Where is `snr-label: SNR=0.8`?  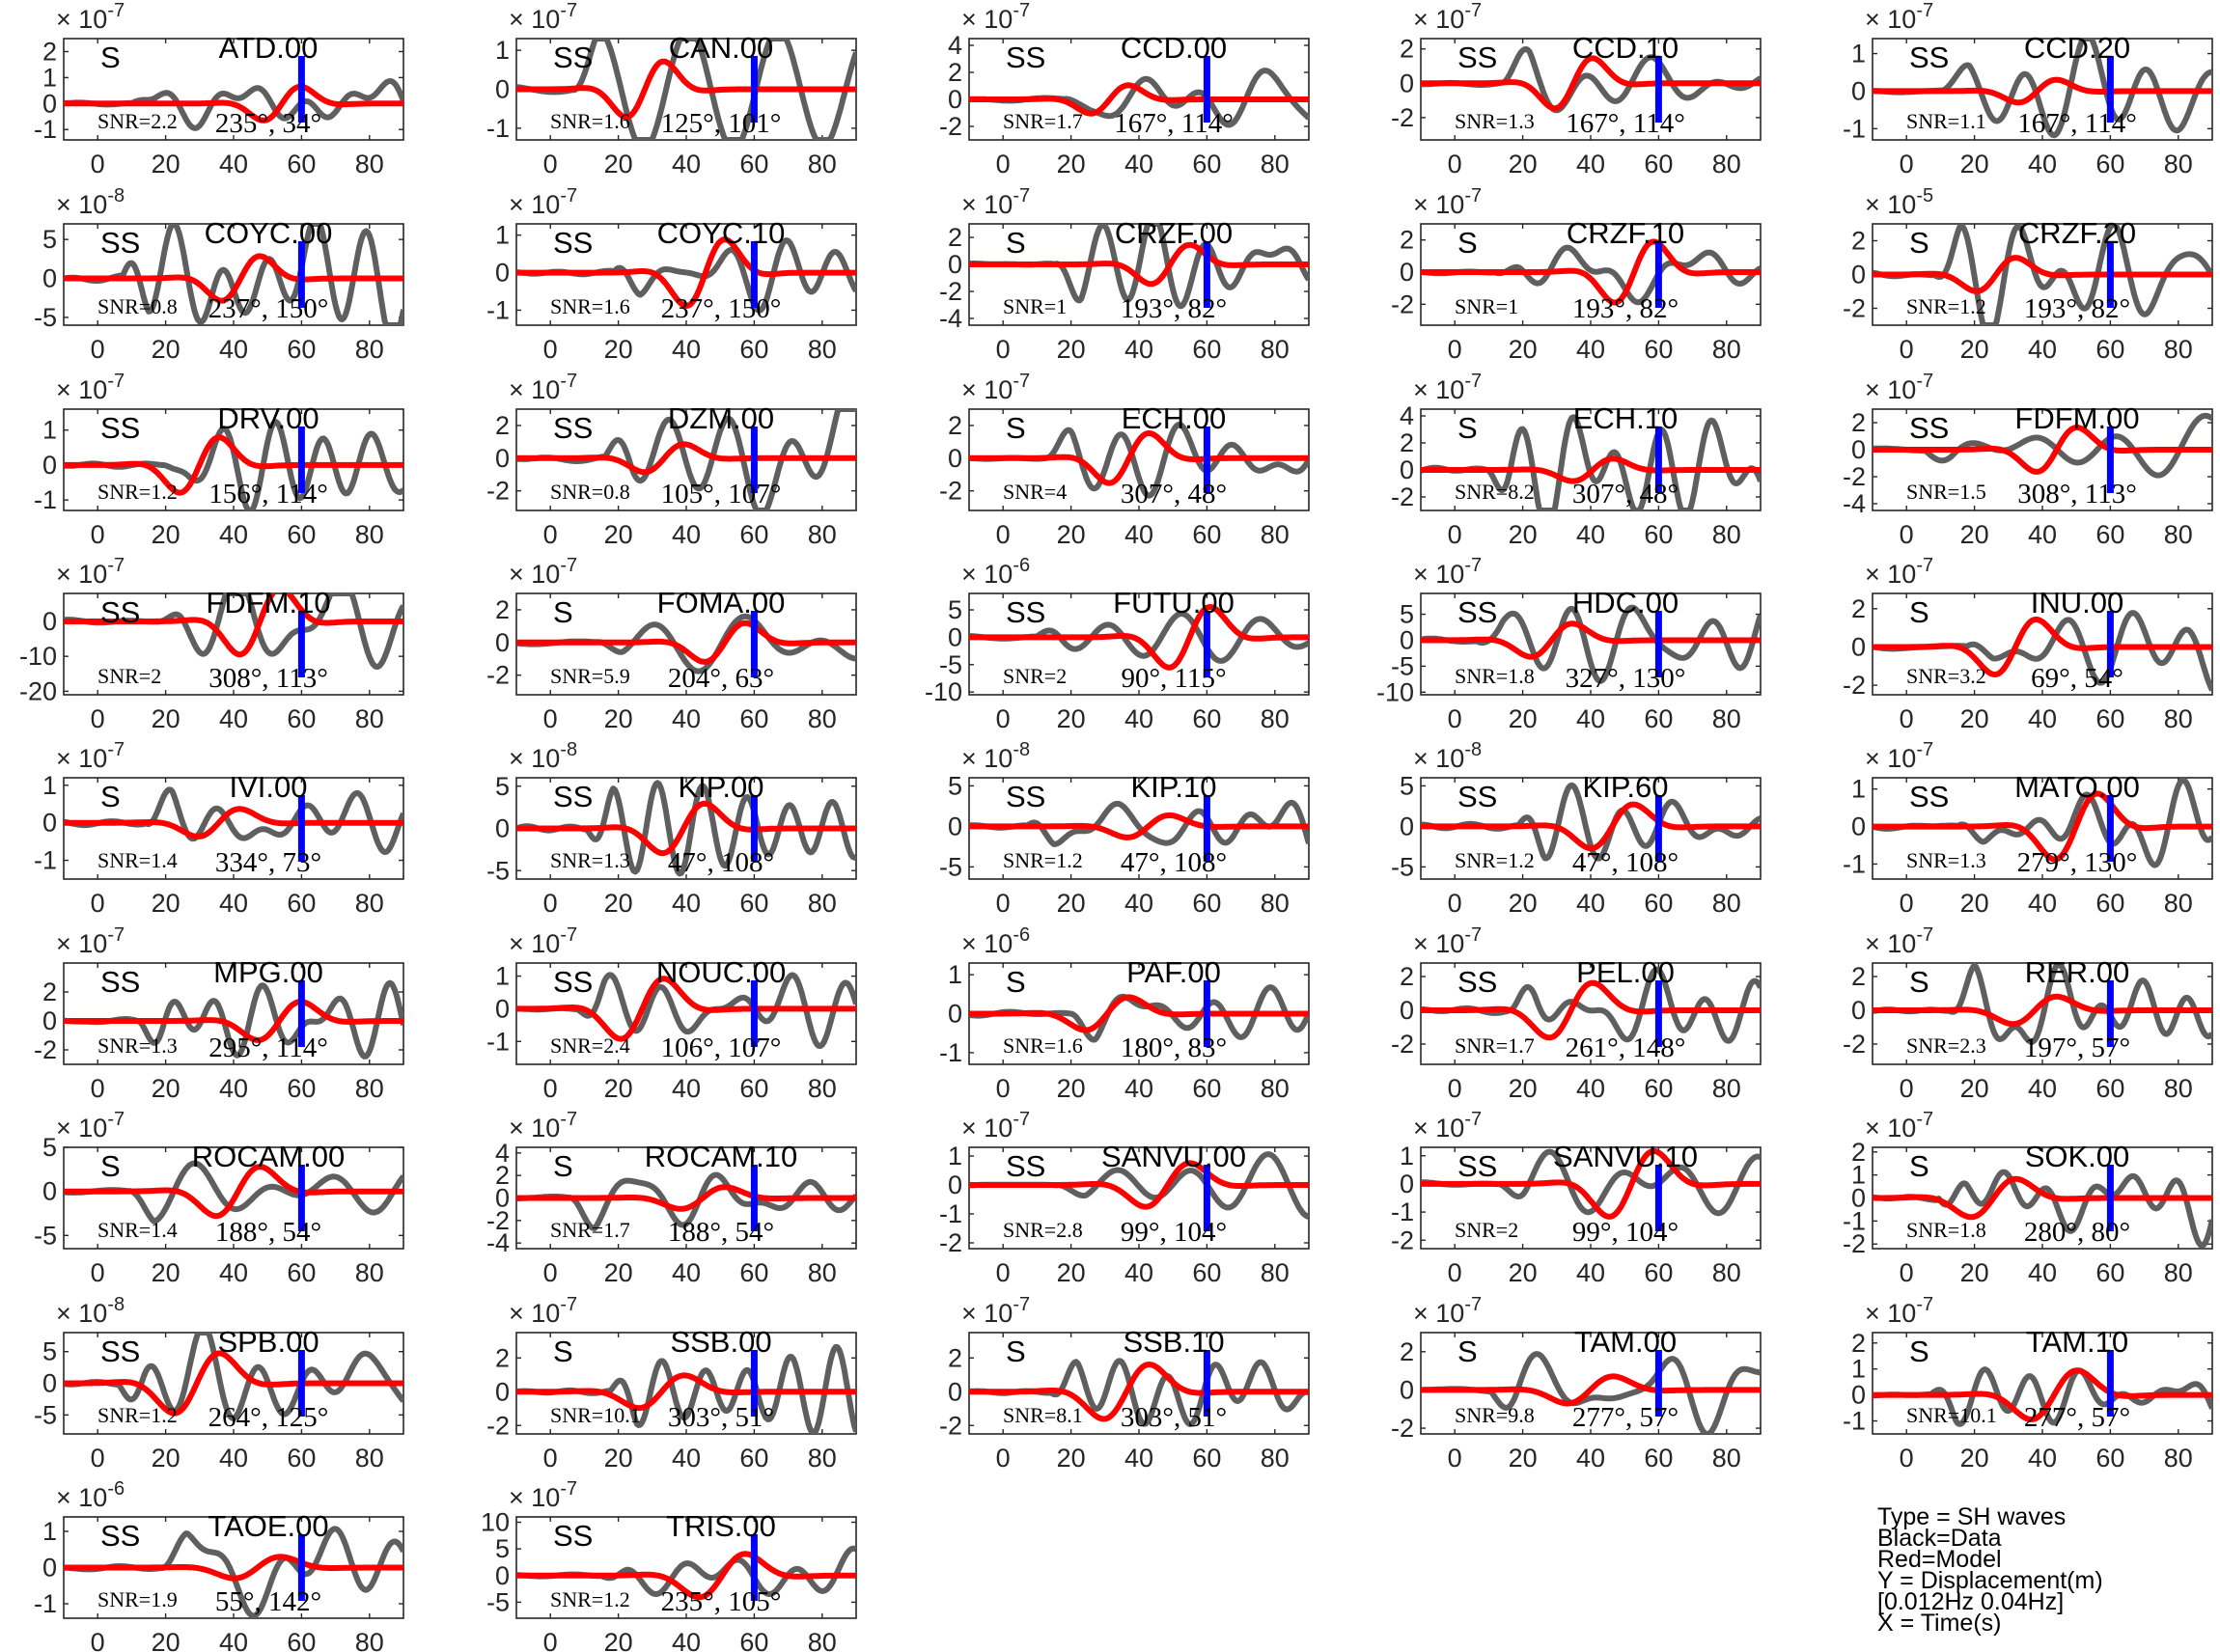 snr-label: SNR=0.8 is located at coordinates (590, 492).